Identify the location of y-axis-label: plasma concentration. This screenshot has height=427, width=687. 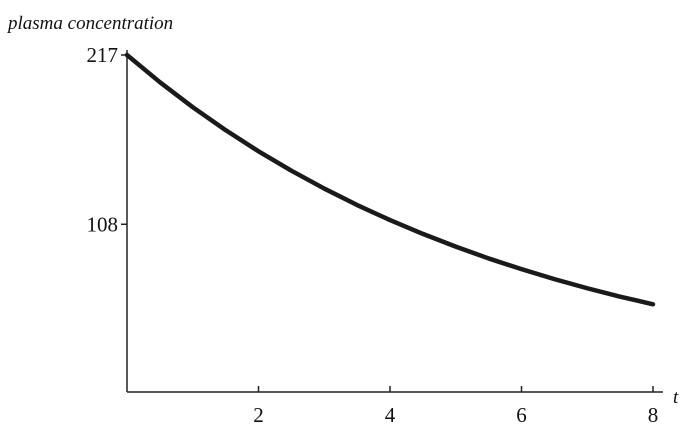
(89, 23).